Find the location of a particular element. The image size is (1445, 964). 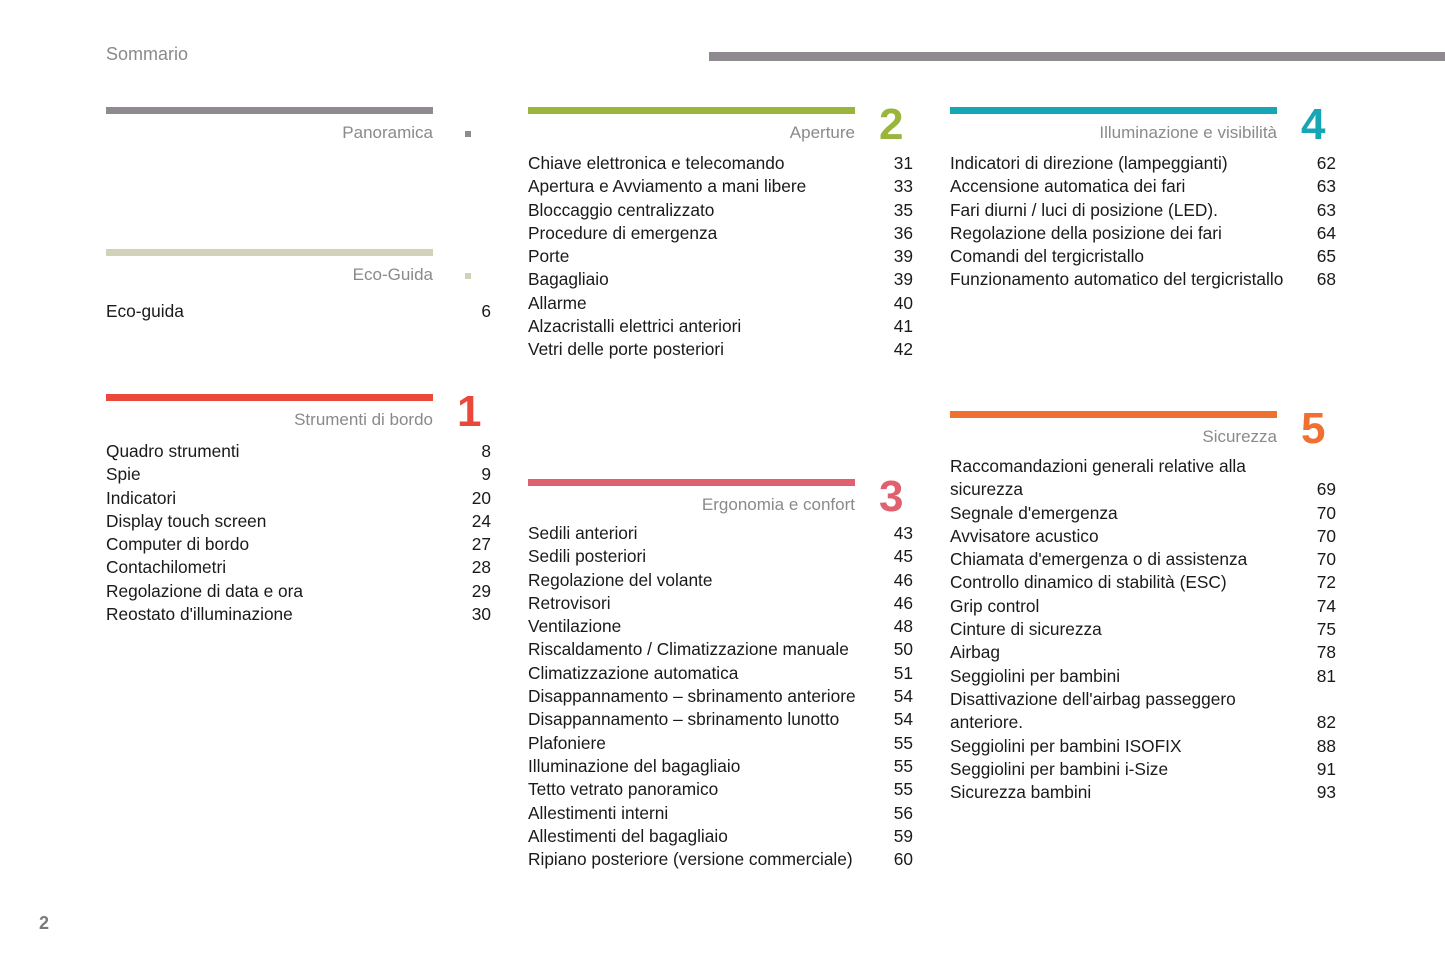

toc-entry: Indicatori di direzione (lampeggianti) 62 is located at coordinates (1143, 163).